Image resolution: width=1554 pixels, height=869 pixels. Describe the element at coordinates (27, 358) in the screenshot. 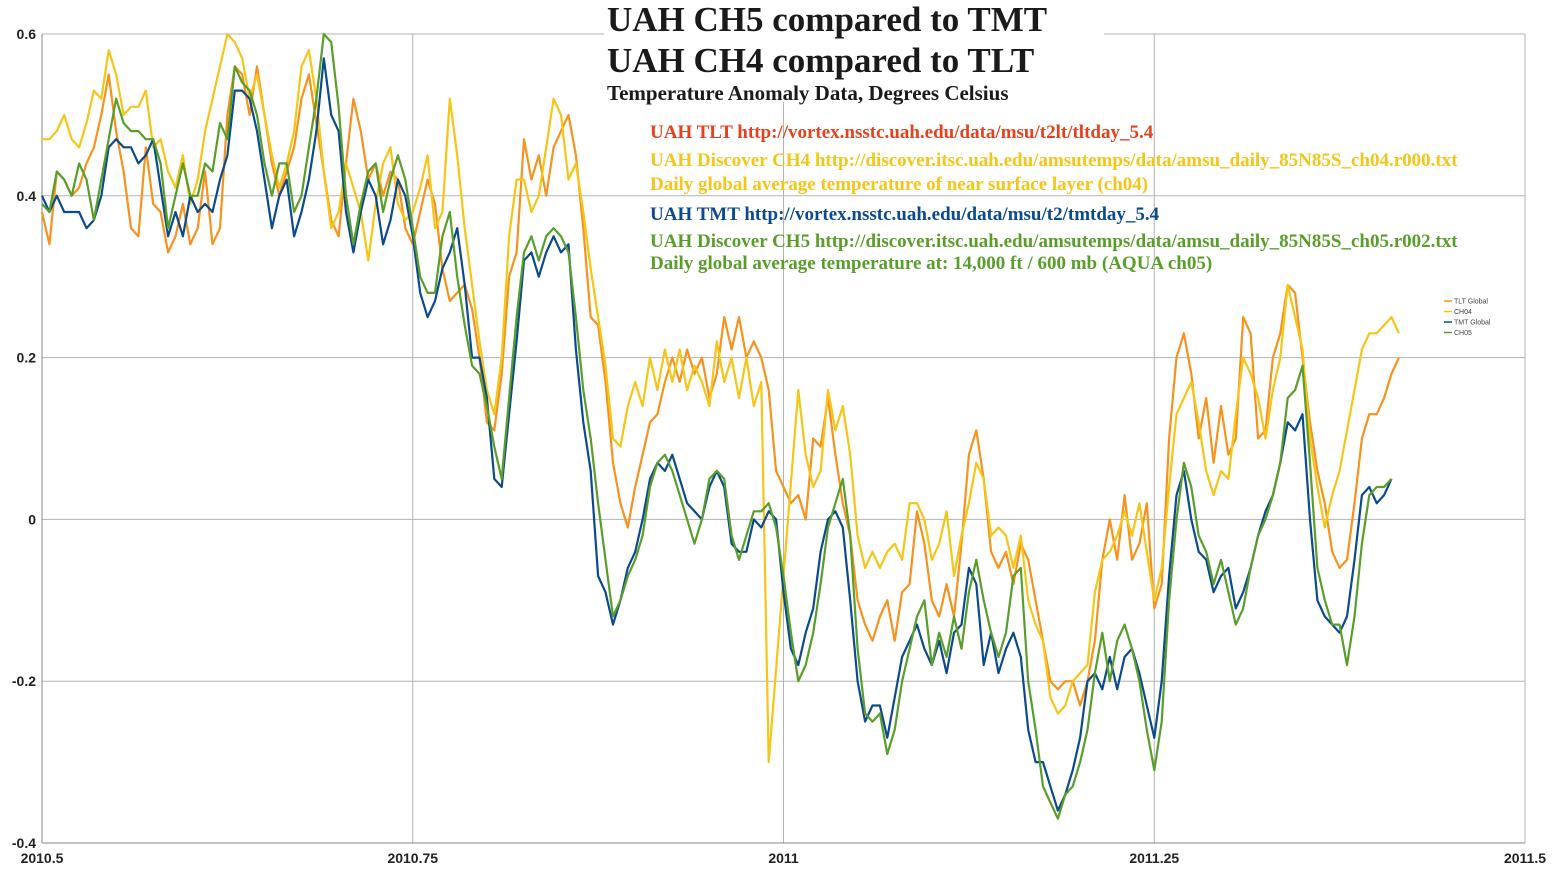

I see `y-tick-label: 0.2` at that location.